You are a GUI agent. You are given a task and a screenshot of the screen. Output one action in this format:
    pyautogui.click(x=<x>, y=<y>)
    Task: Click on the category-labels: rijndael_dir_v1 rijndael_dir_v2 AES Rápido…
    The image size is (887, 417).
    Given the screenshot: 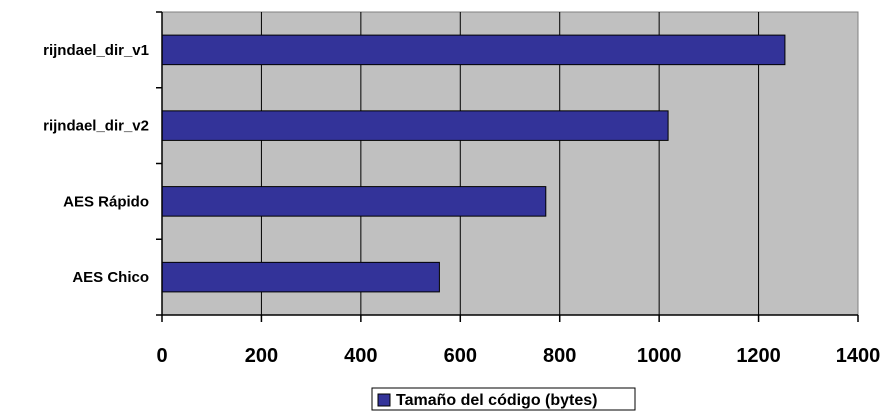 What is the action you would take?
    pyautogui.click(x=96, y=164)
    